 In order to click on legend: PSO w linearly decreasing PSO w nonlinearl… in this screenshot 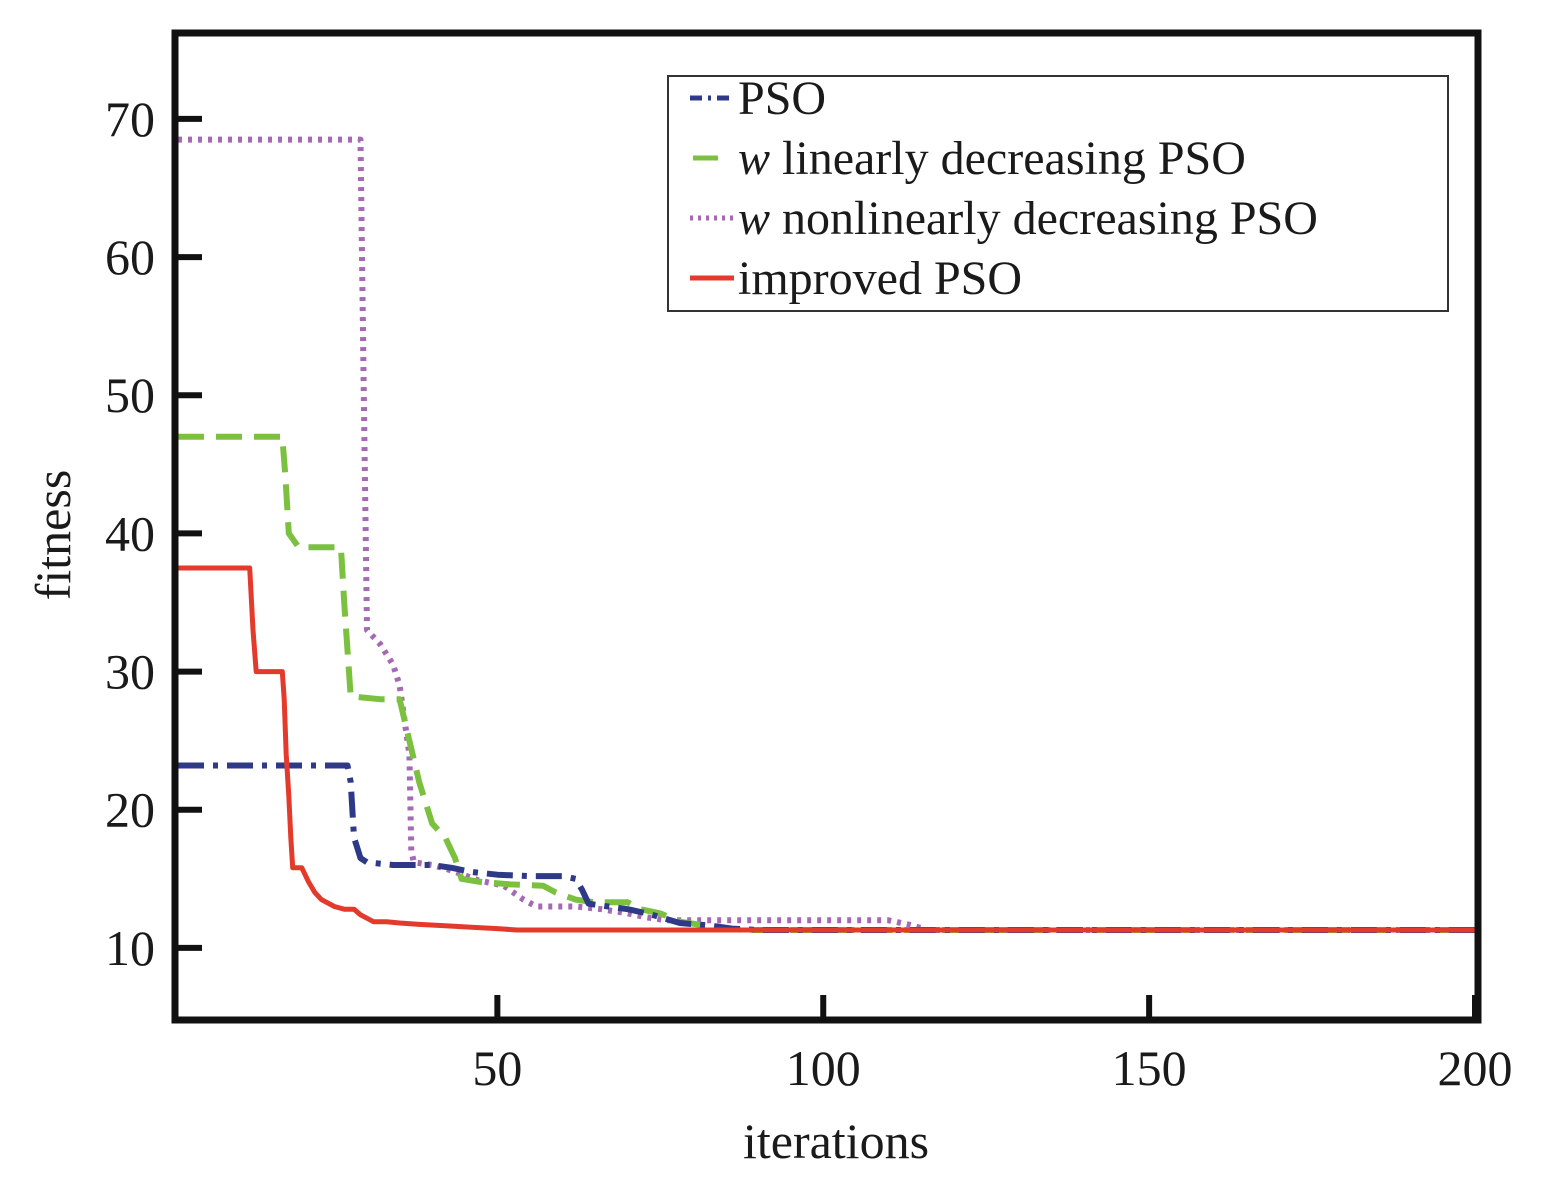, I will do `click(1058, 192)`.